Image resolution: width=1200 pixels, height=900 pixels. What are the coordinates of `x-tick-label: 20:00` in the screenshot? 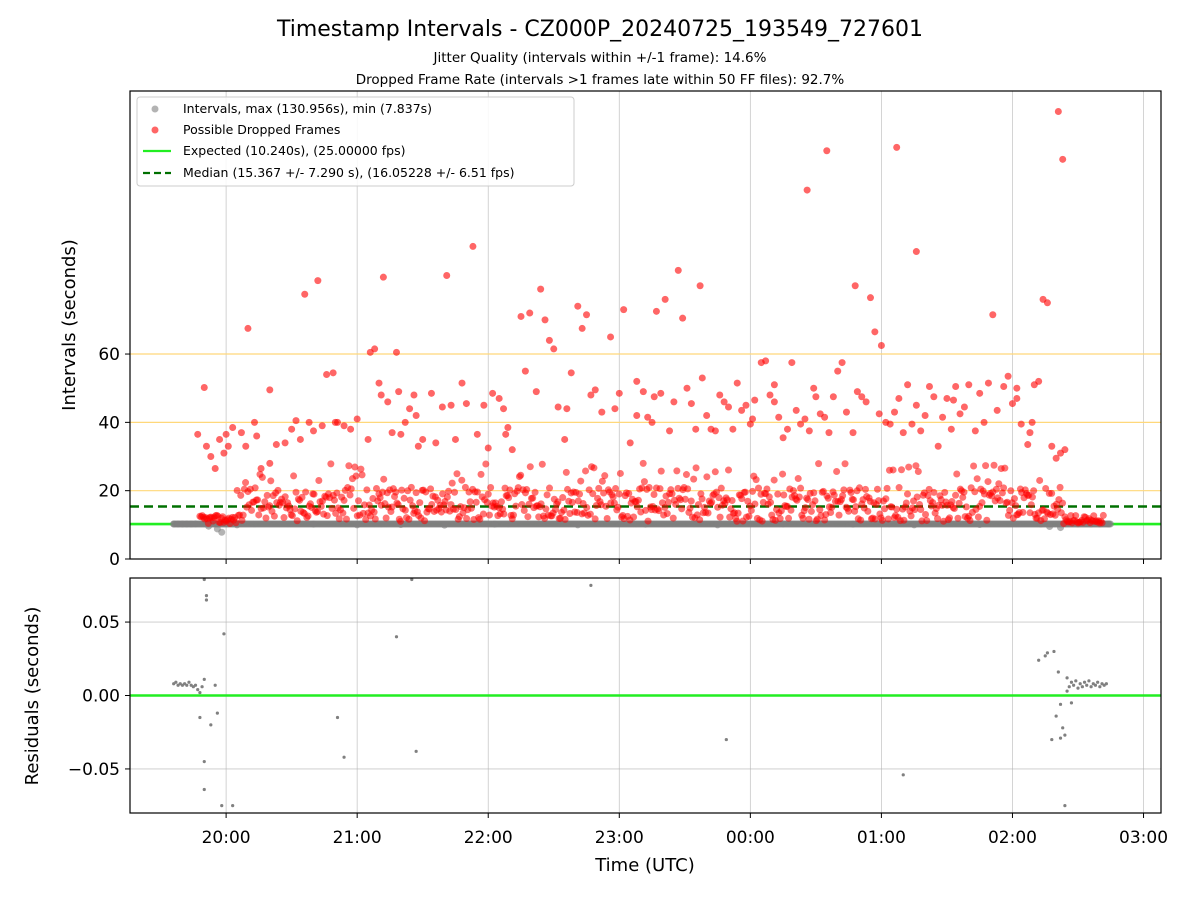 It's located at (226, 838).